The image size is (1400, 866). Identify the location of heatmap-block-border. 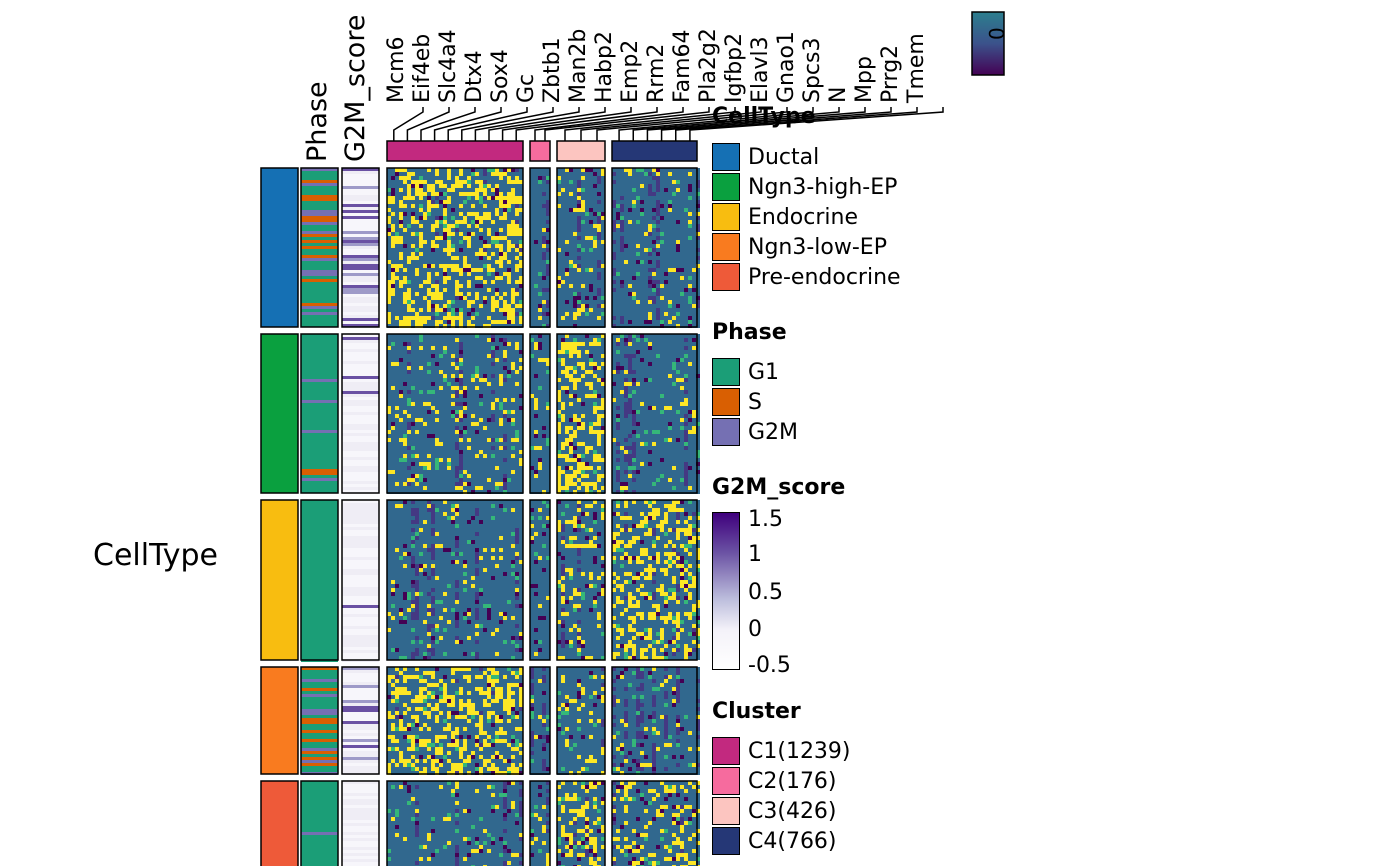
(654, 247).